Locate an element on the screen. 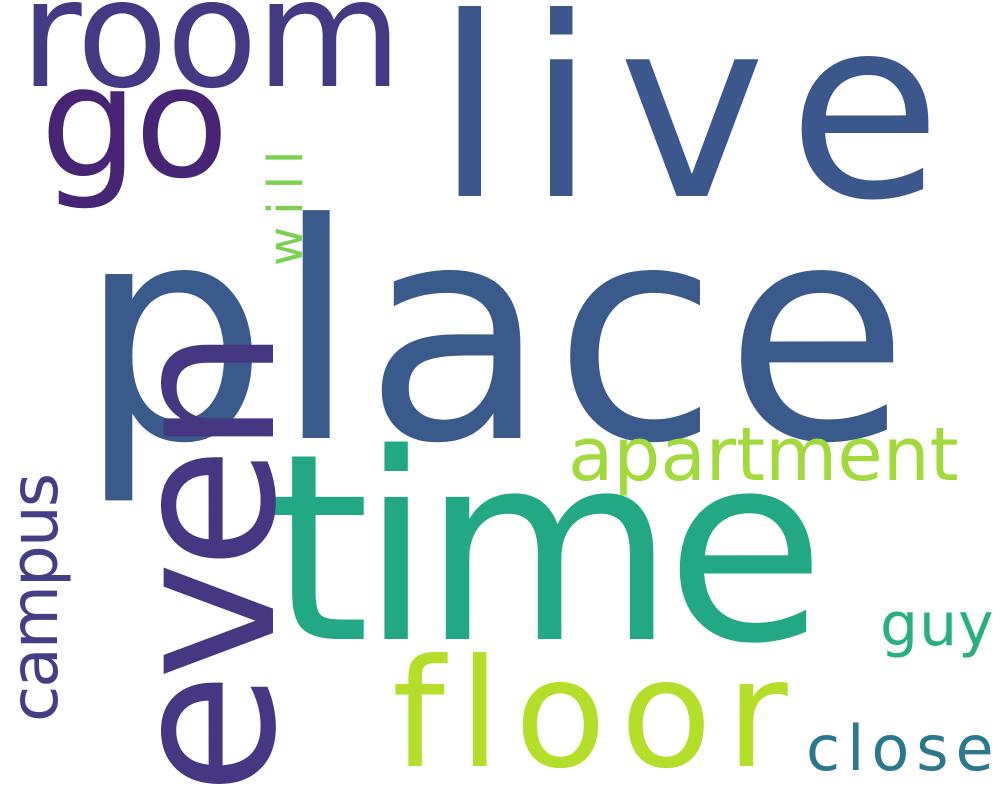 The height and width of the screenshot is (800, 1000). word-campus: campus is located at coordinates (36, 598).